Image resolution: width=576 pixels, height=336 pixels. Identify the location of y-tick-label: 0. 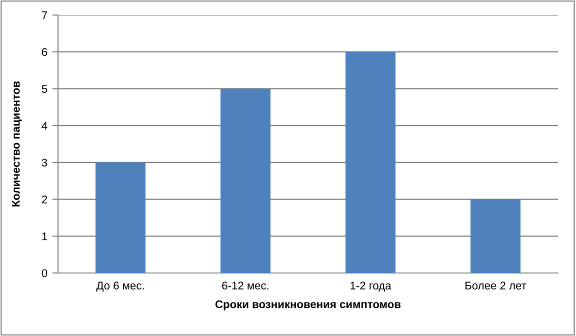
(45, 273).